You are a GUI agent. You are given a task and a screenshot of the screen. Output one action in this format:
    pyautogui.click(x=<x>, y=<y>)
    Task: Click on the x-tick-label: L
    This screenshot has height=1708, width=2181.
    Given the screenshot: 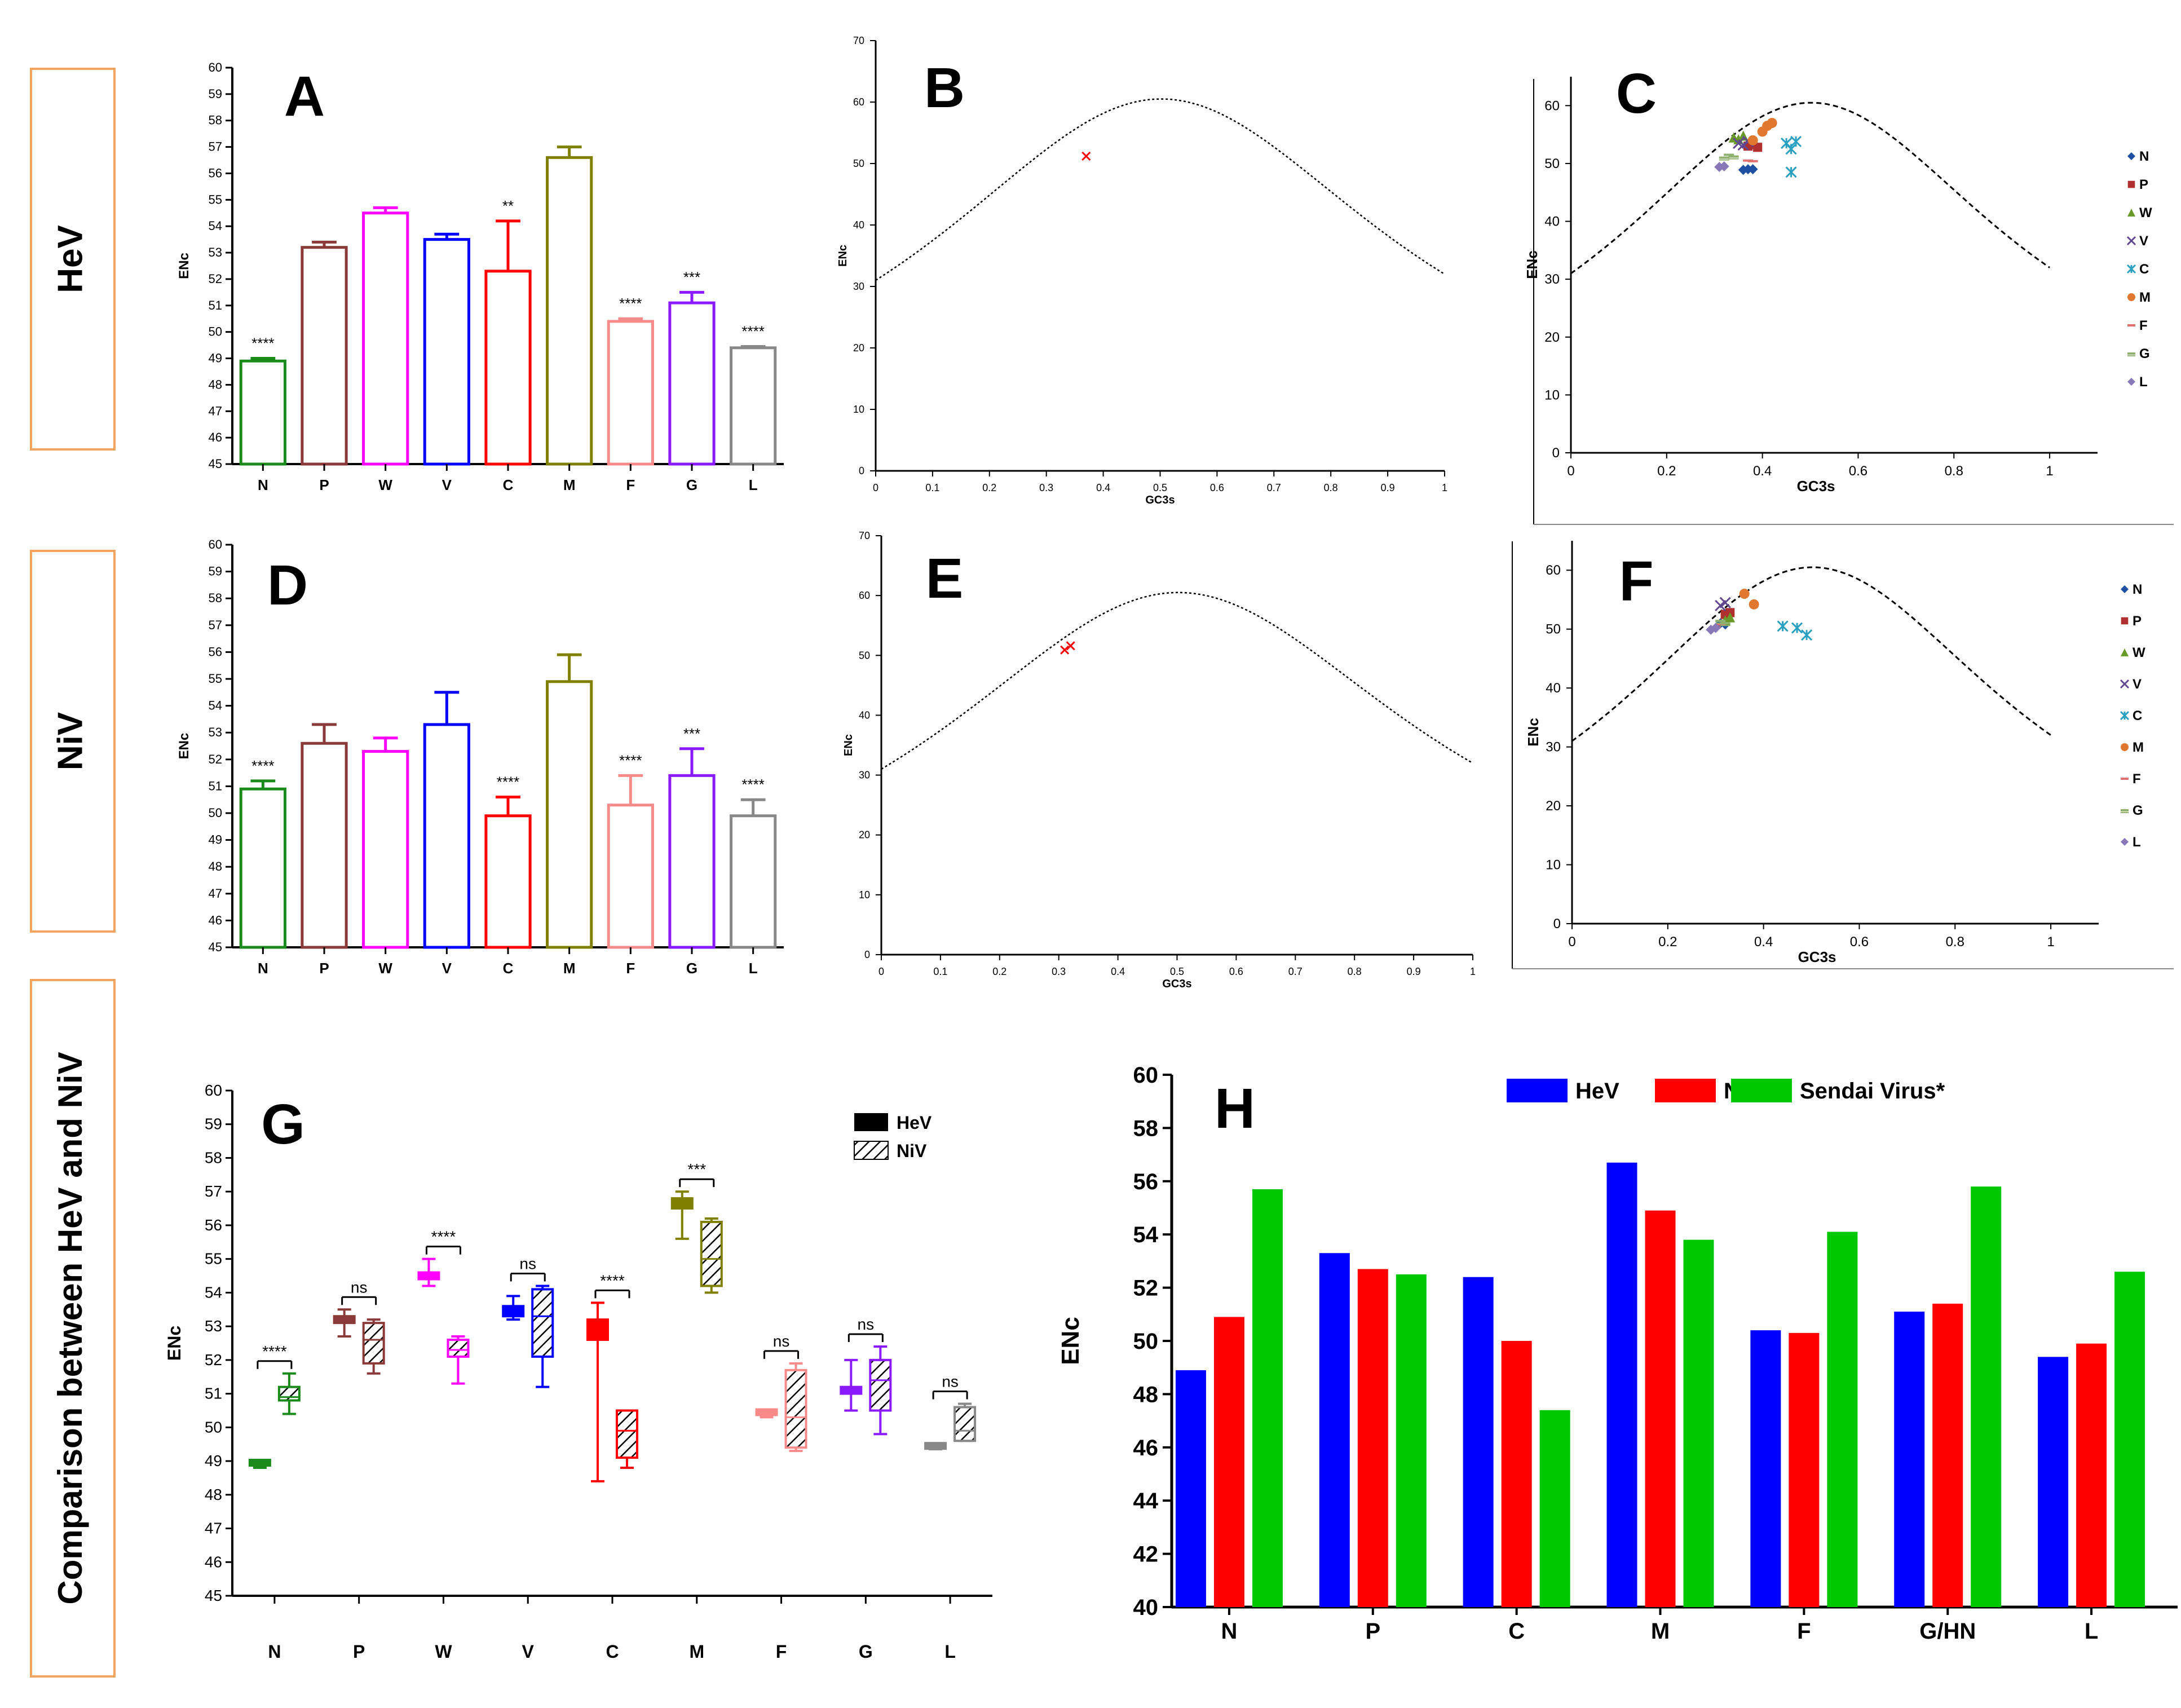 What is the action you would take?
    pyautogui.click(x=2091, y=1631)
    